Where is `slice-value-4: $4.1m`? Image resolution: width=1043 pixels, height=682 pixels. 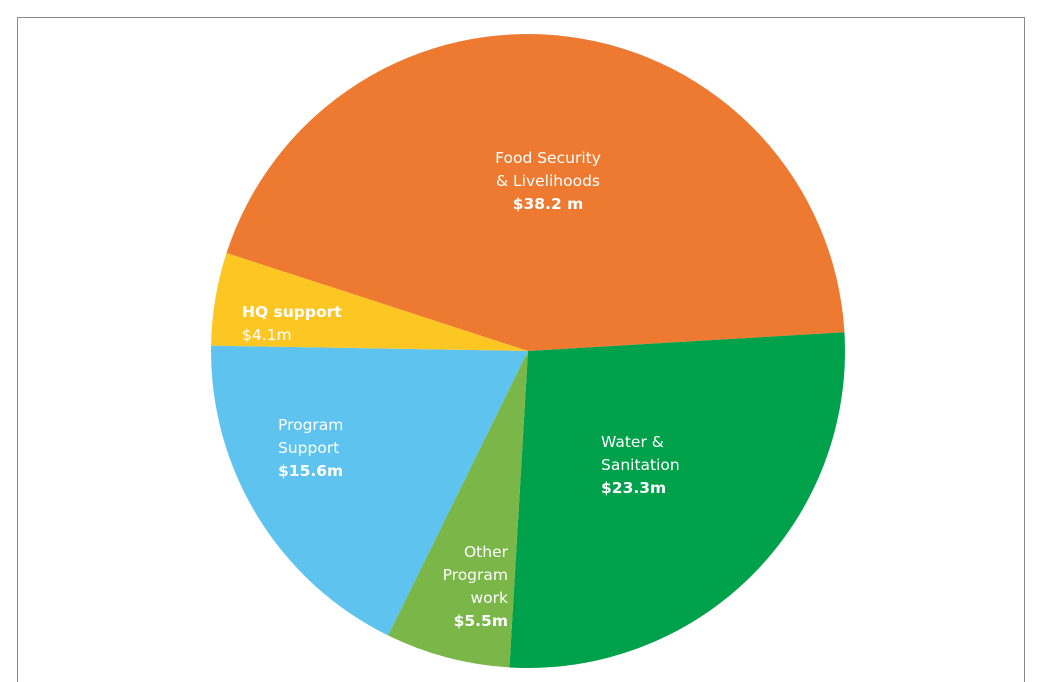 slice-value-4: $4.1m is located at coordinates (267, 335).